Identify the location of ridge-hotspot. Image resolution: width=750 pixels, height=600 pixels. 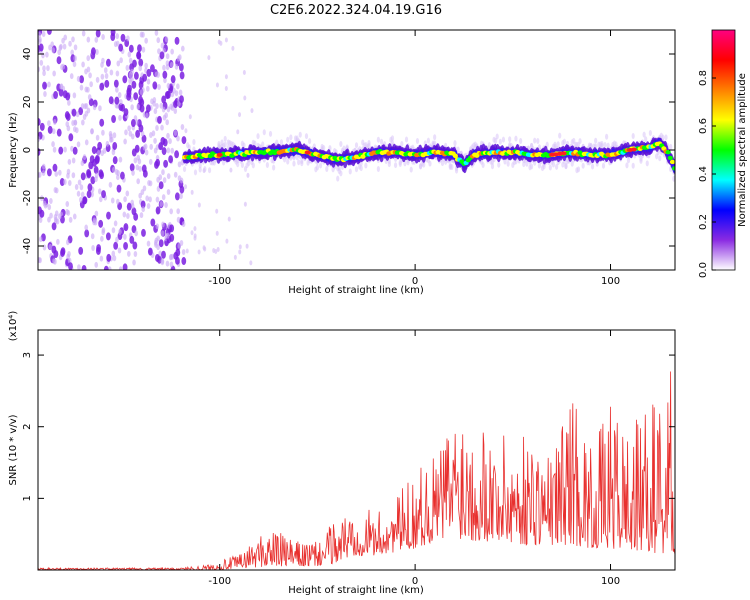
(219, 154).